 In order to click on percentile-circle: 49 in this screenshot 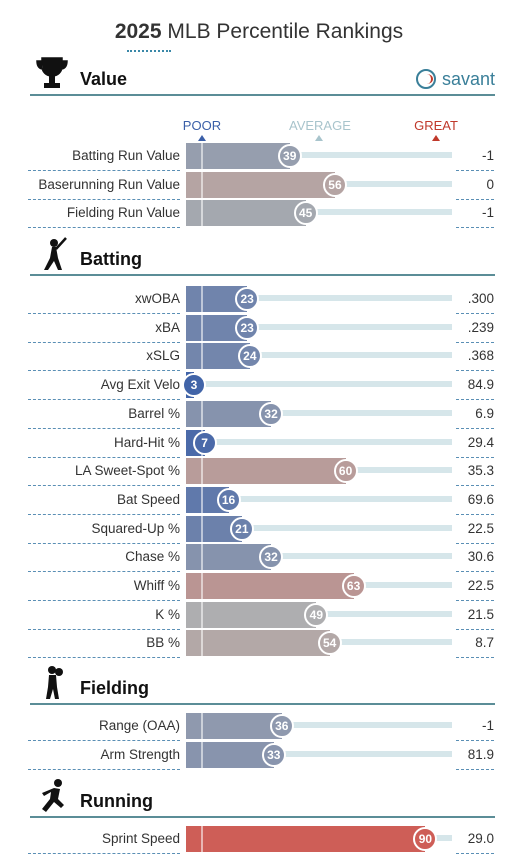, I will do `click(316, 614)`.